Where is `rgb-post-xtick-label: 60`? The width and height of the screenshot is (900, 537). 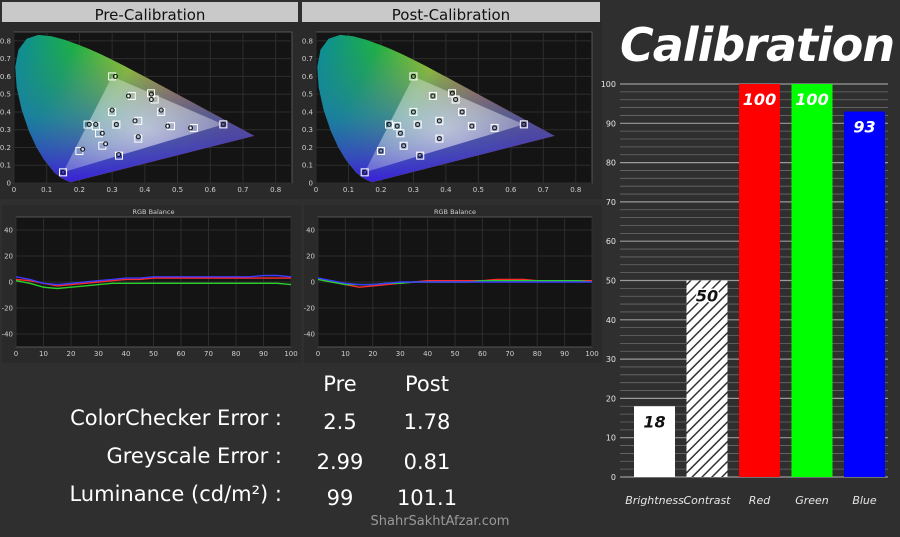 rgb-post-xtick-label: 60 is located at coordinates (482, 354).